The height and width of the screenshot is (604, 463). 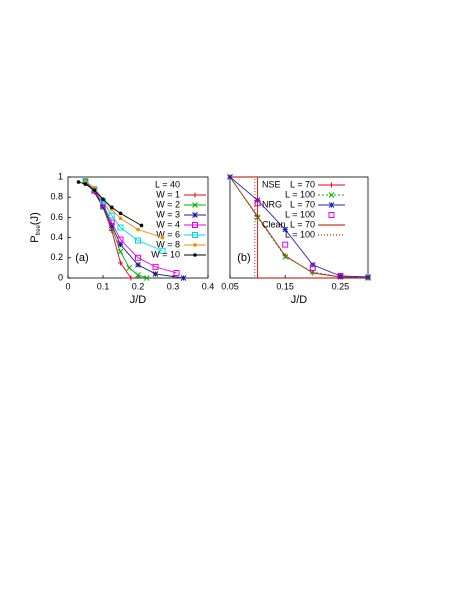 I want to click on y-axis-label: Pfree(J), so click(x=35, y=227).